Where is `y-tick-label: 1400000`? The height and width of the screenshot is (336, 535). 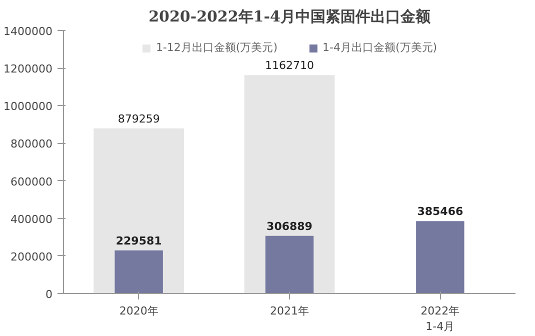
y-tick-label: 1400000 is located at coordinates (28, 31).